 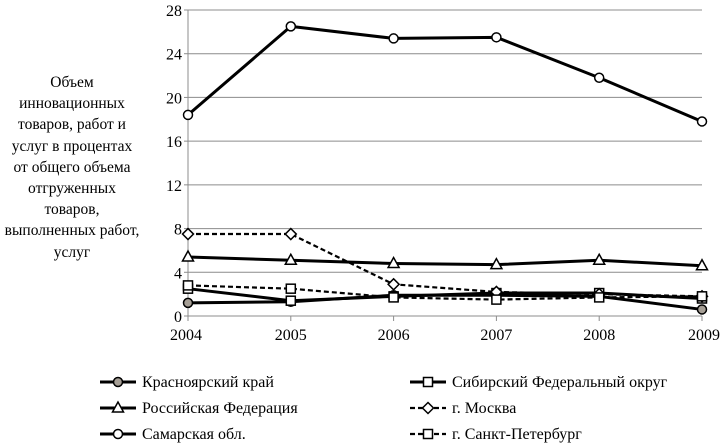 What do you see at coordinates (517, 434) in the screenshot?
I see `legend-label: г. Санкт-Петербург` at bounding box center [517, 434].